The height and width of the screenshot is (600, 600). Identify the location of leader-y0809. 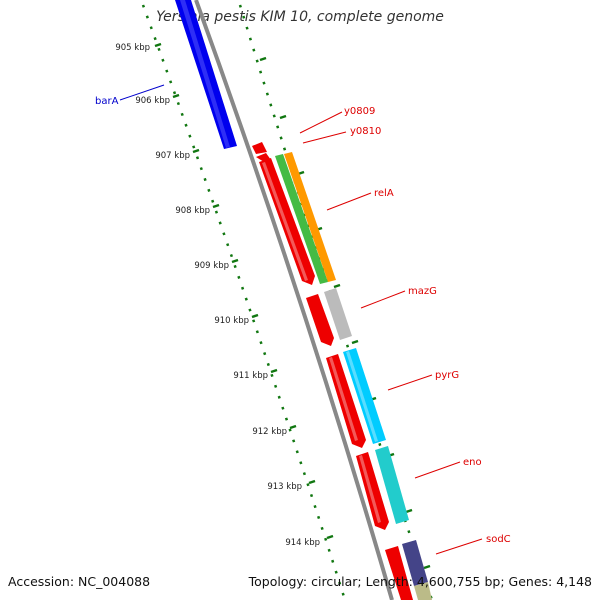
(321, 122).